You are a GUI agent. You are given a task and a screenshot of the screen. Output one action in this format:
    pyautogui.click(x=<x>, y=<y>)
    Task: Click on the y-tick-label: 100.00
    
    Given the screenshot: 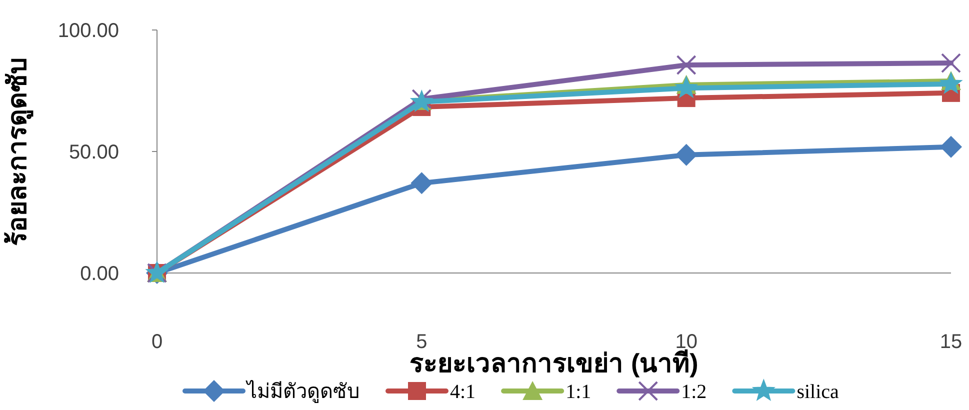 What is the action you would take?
    pyautogui.click(x=88, y=31)
    